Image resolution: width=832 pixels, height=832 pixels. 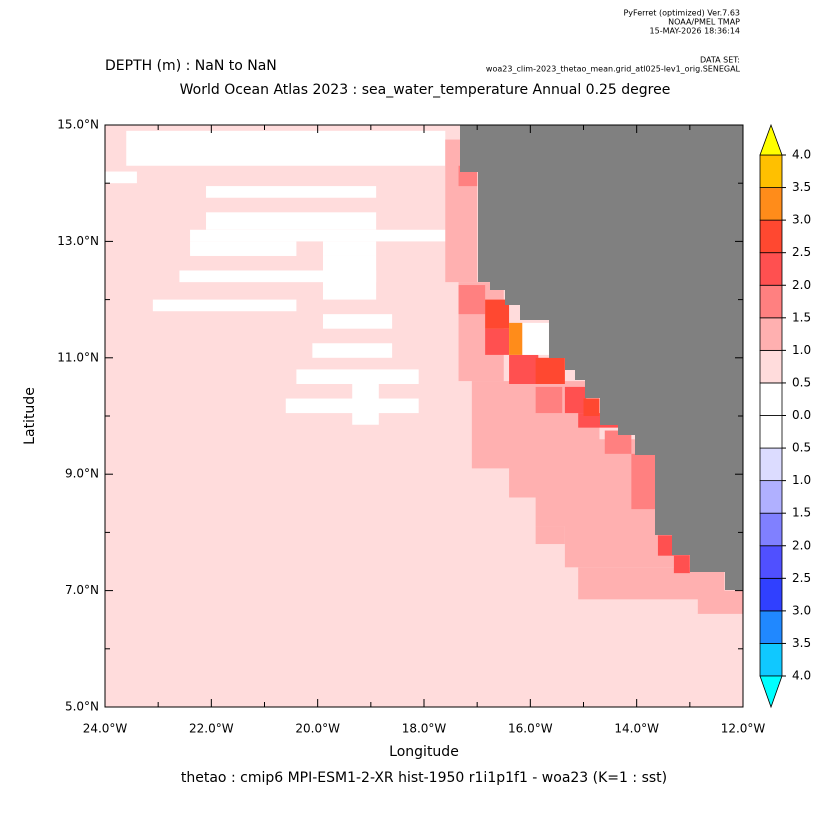 I want to click on software-label: PyFerret (optimized) Ver.7.63, so click(x=681, y=13).